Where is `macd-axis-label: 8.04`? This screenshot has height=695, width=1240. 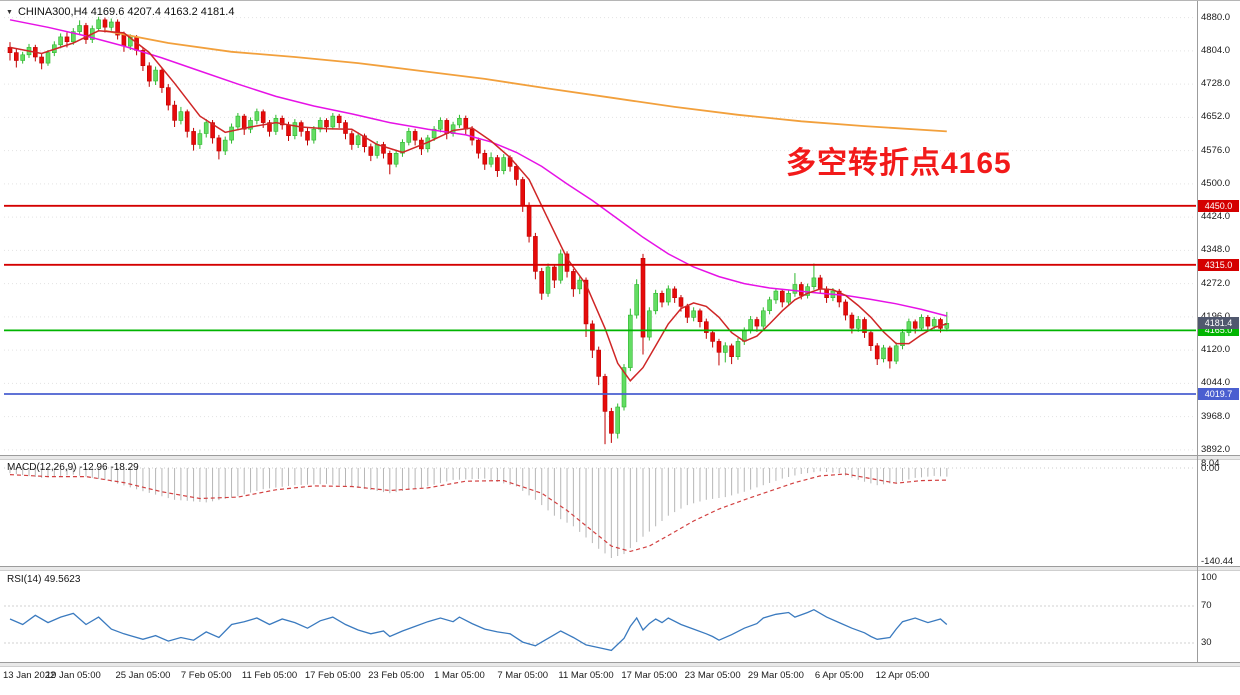
macd-axis-label: 8.04 is located at coordinates (1210, 463).